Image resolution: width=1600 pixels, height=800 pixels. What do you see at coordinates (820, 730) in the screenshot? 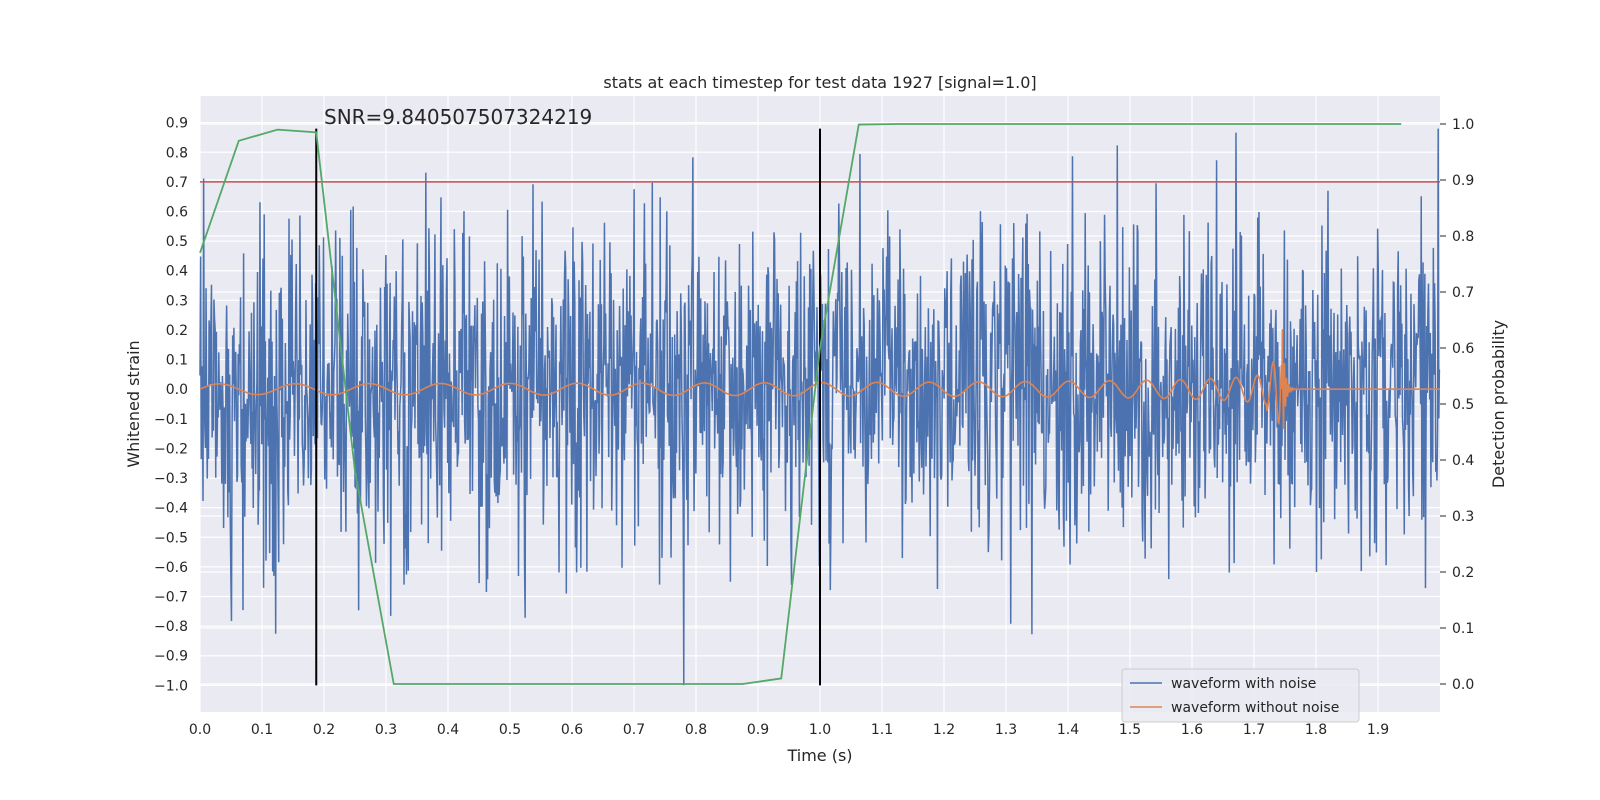
I see `x-tick-label: 1.0` at bounding box center [820, 730].